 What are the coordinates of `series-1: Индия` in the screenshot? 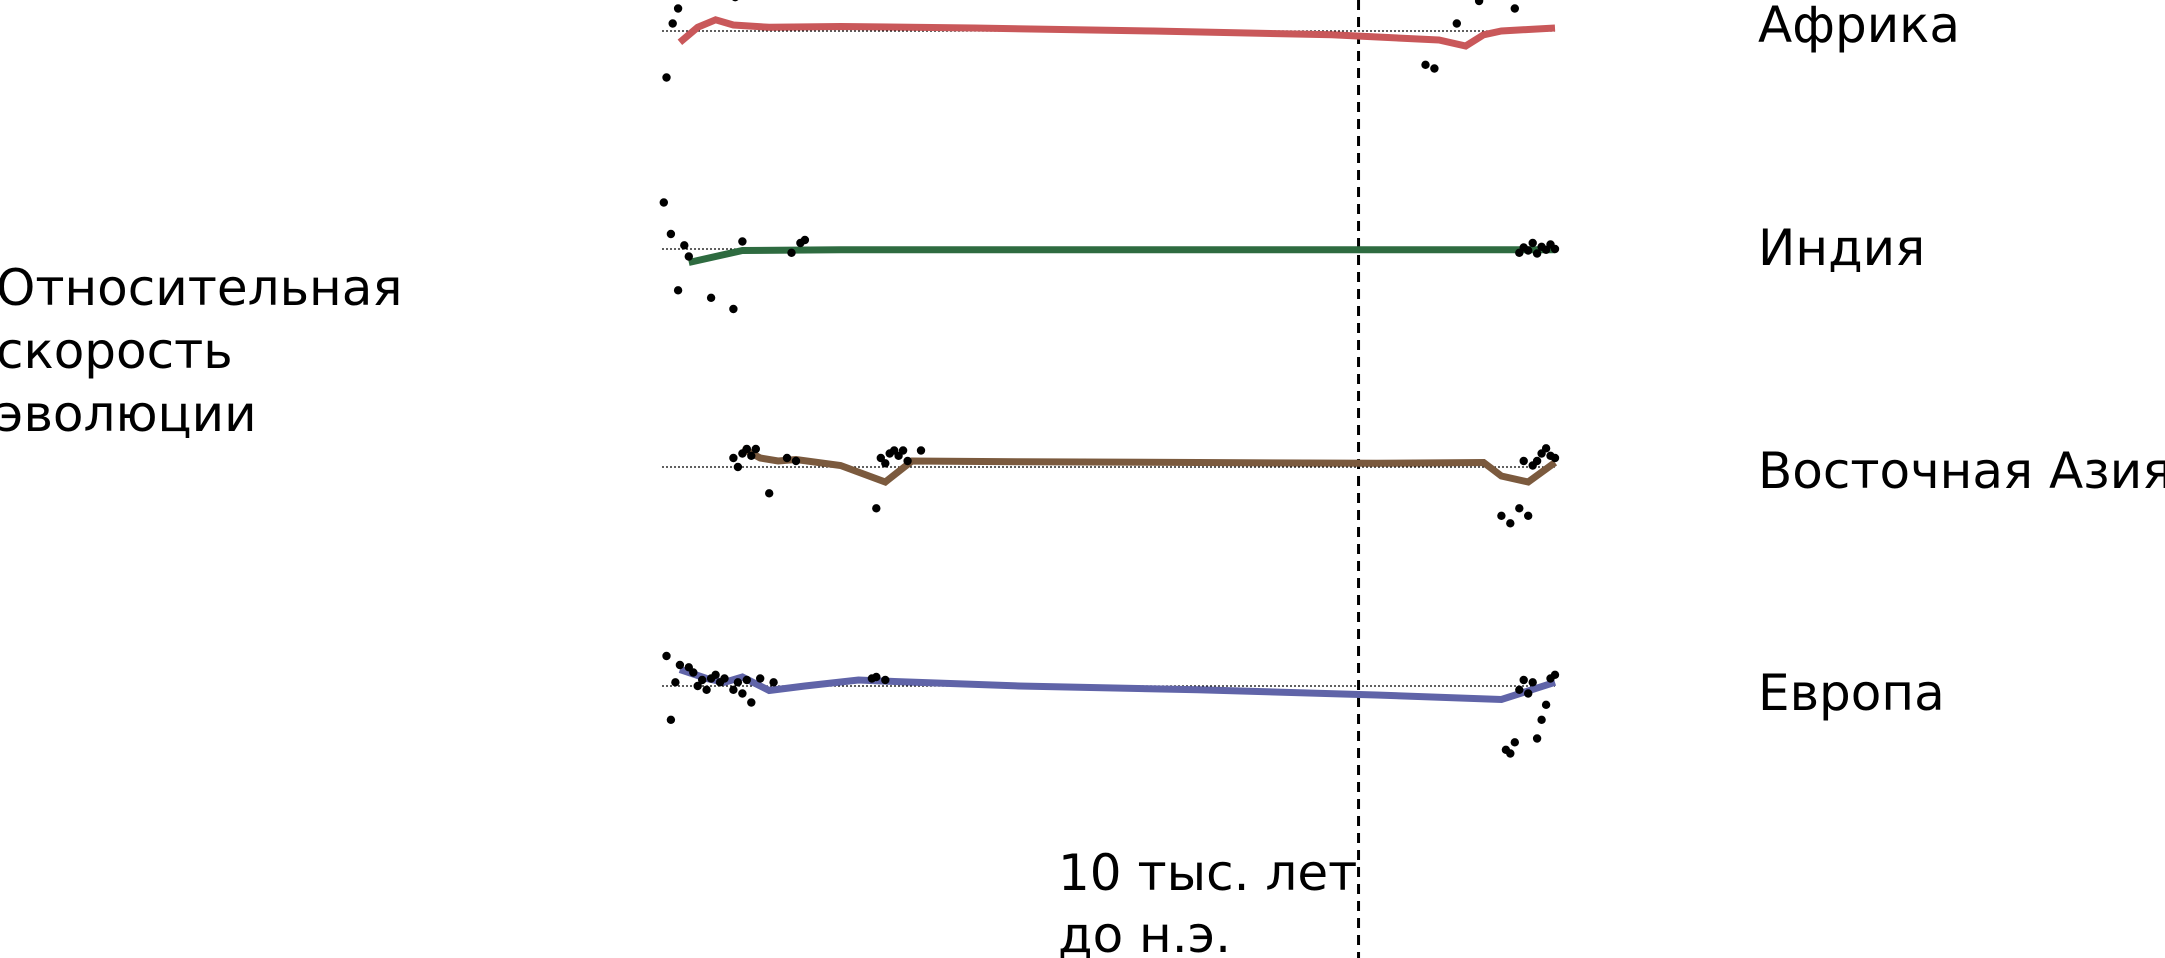 It's located at (1292, 256).